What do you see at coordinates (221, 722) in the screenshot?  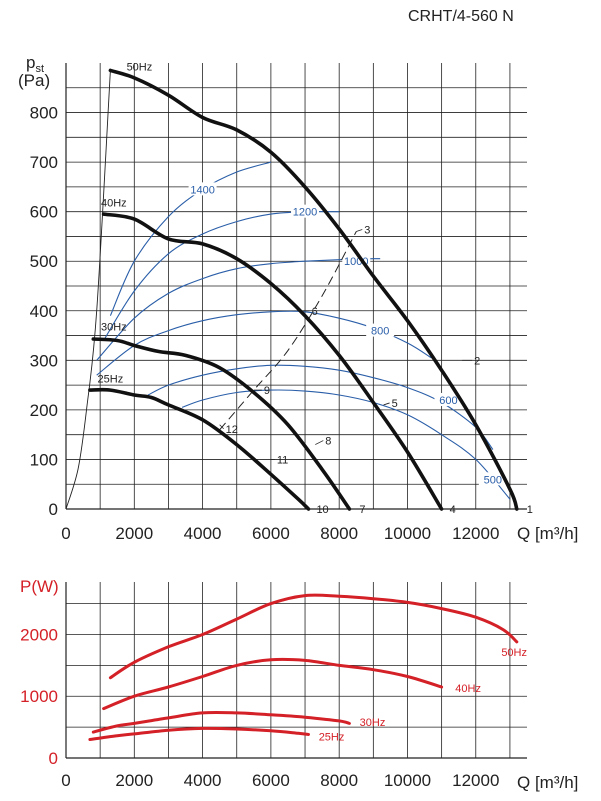 I see `power-curve-30Hz` at bounding box center [221, 722].